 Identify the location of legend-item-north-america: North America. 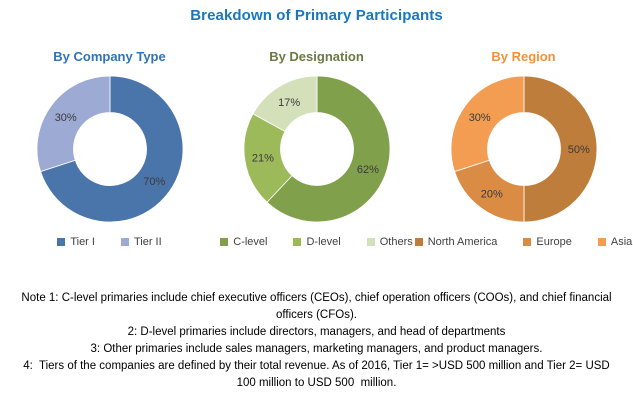
(456, 242).